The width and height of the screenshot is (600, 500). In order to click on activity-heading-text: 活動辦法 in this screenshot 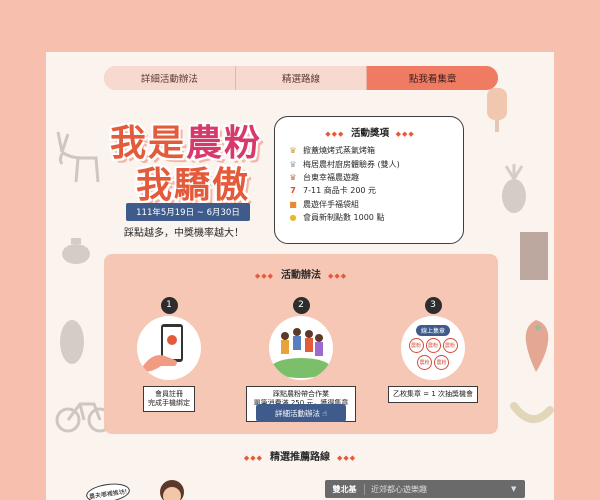, I will do `click(301, 275)`.